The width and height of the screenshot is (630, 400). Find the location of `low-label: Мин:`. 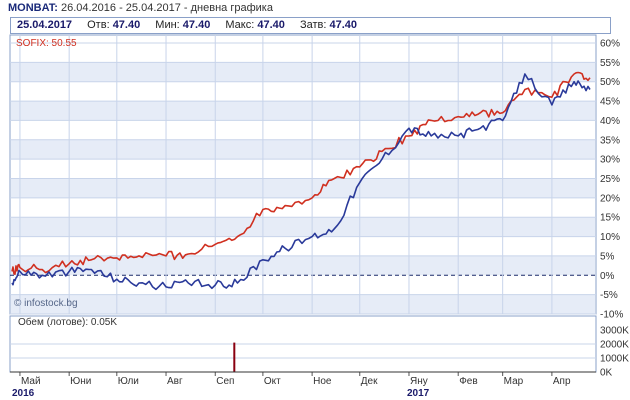

low-label: Мин: is located at coordinates (167, 25).